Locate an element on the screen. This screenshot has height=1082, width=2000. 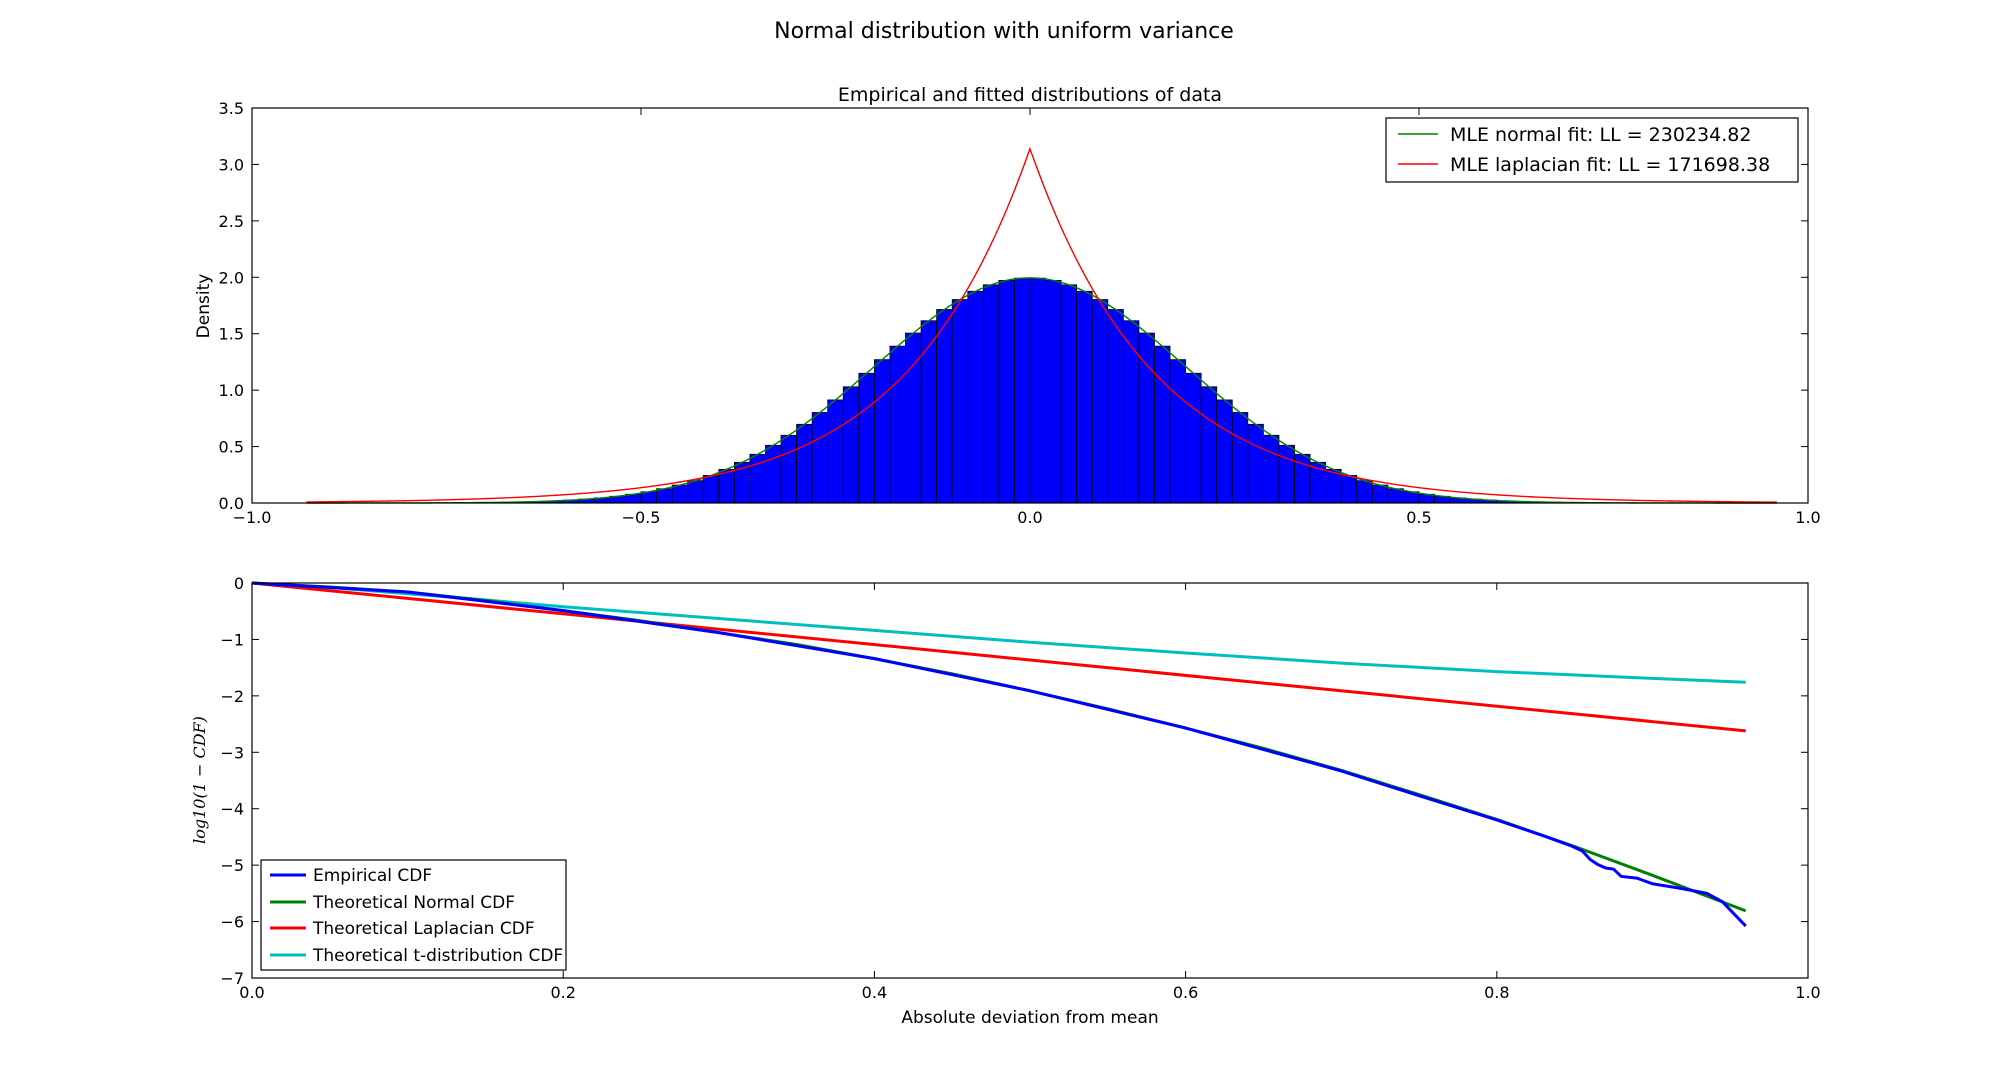
density-xtick-label: 0.5 is located at coordinates (1418, 517).